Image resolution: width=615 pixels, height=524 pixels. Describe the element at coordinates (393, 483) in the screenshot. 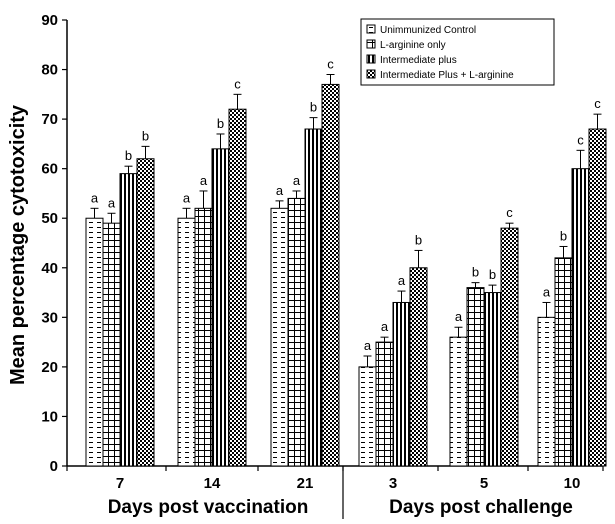

I see `x-tick-label: 3` at that location.